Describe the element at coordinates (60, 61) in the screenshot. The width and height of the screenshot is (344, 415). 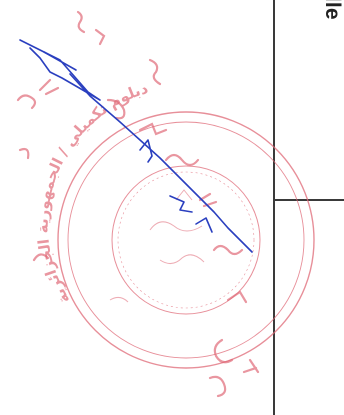
I see `signature-tail` at that location.